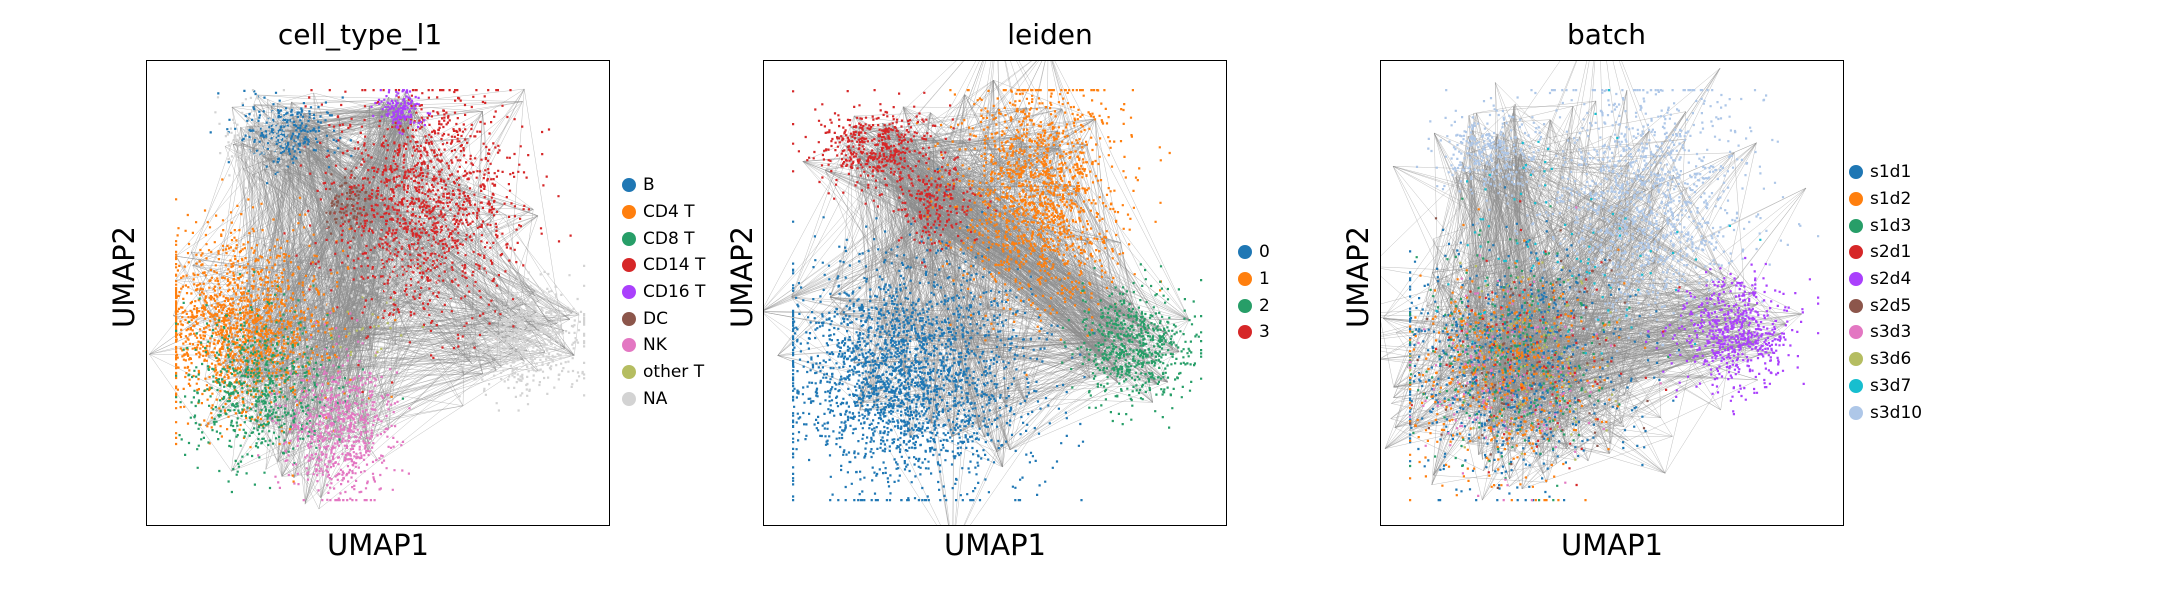 This screenshot has height=600, width=2173. What do you see at coordinates (649, 185) in the screenshot?
I see `legend-label: B` at bounding box center [649, 185].